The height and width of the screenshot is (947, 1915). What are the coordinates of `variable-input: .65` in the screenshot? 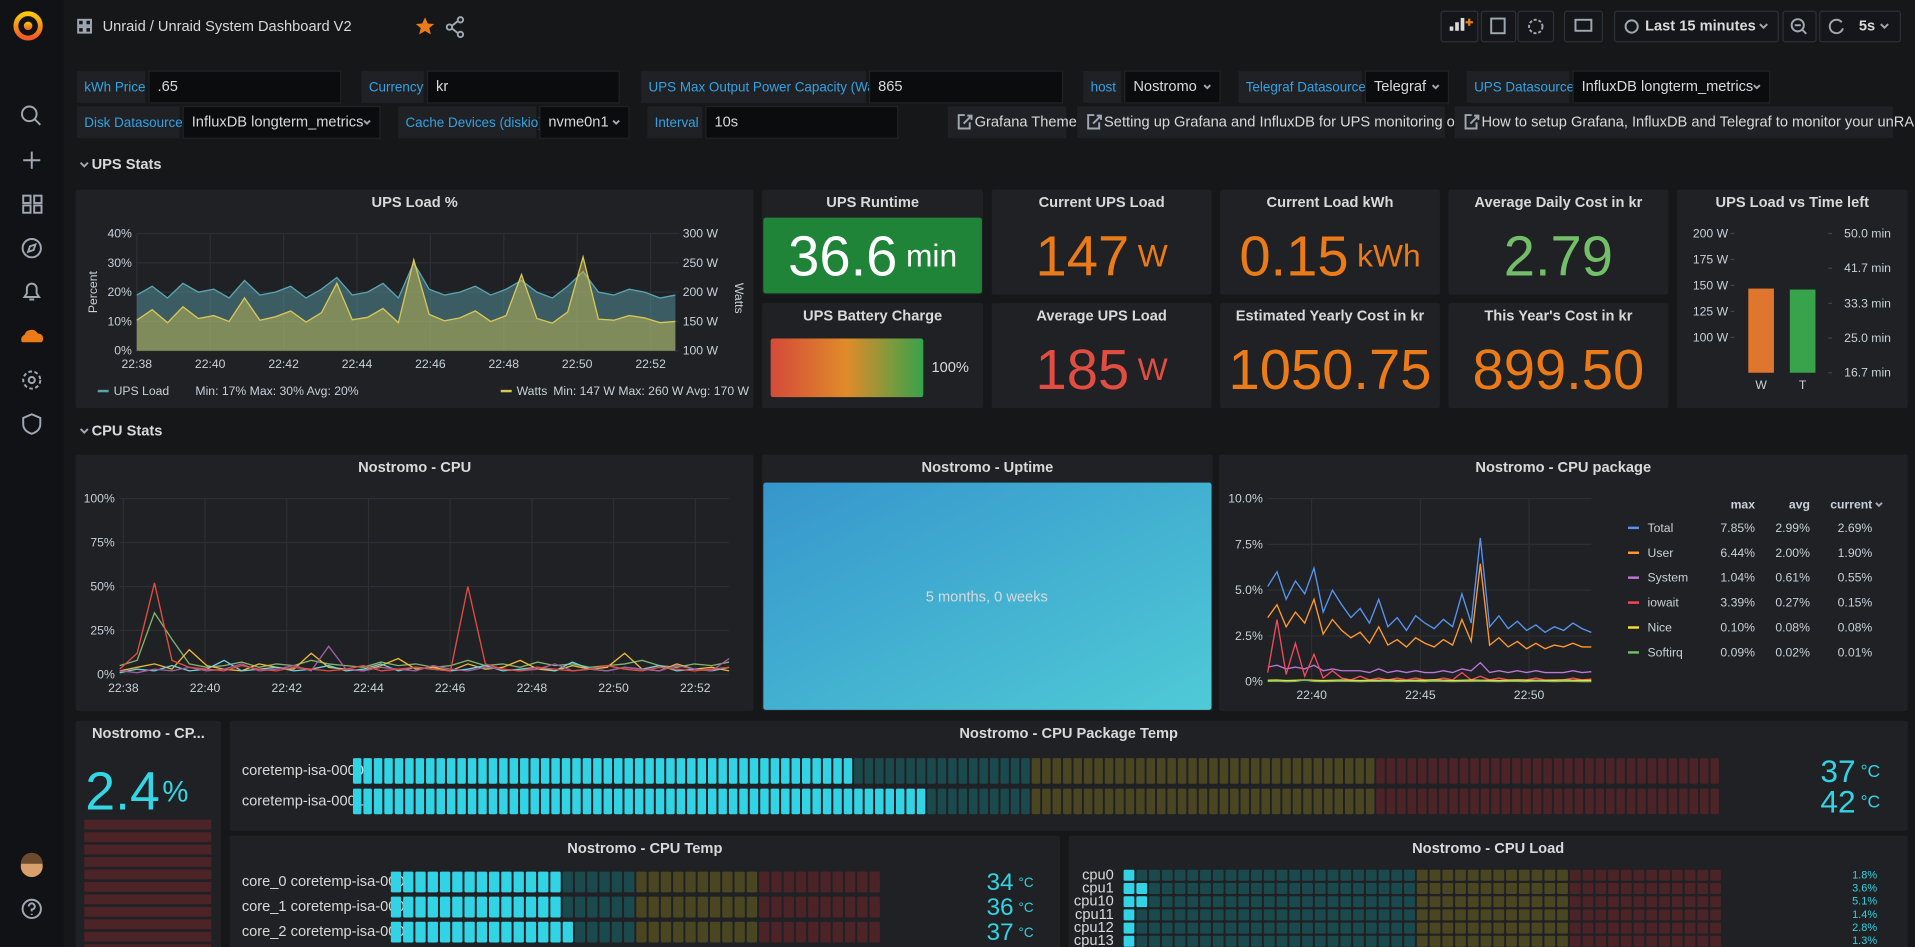 It's located at (245, 87).